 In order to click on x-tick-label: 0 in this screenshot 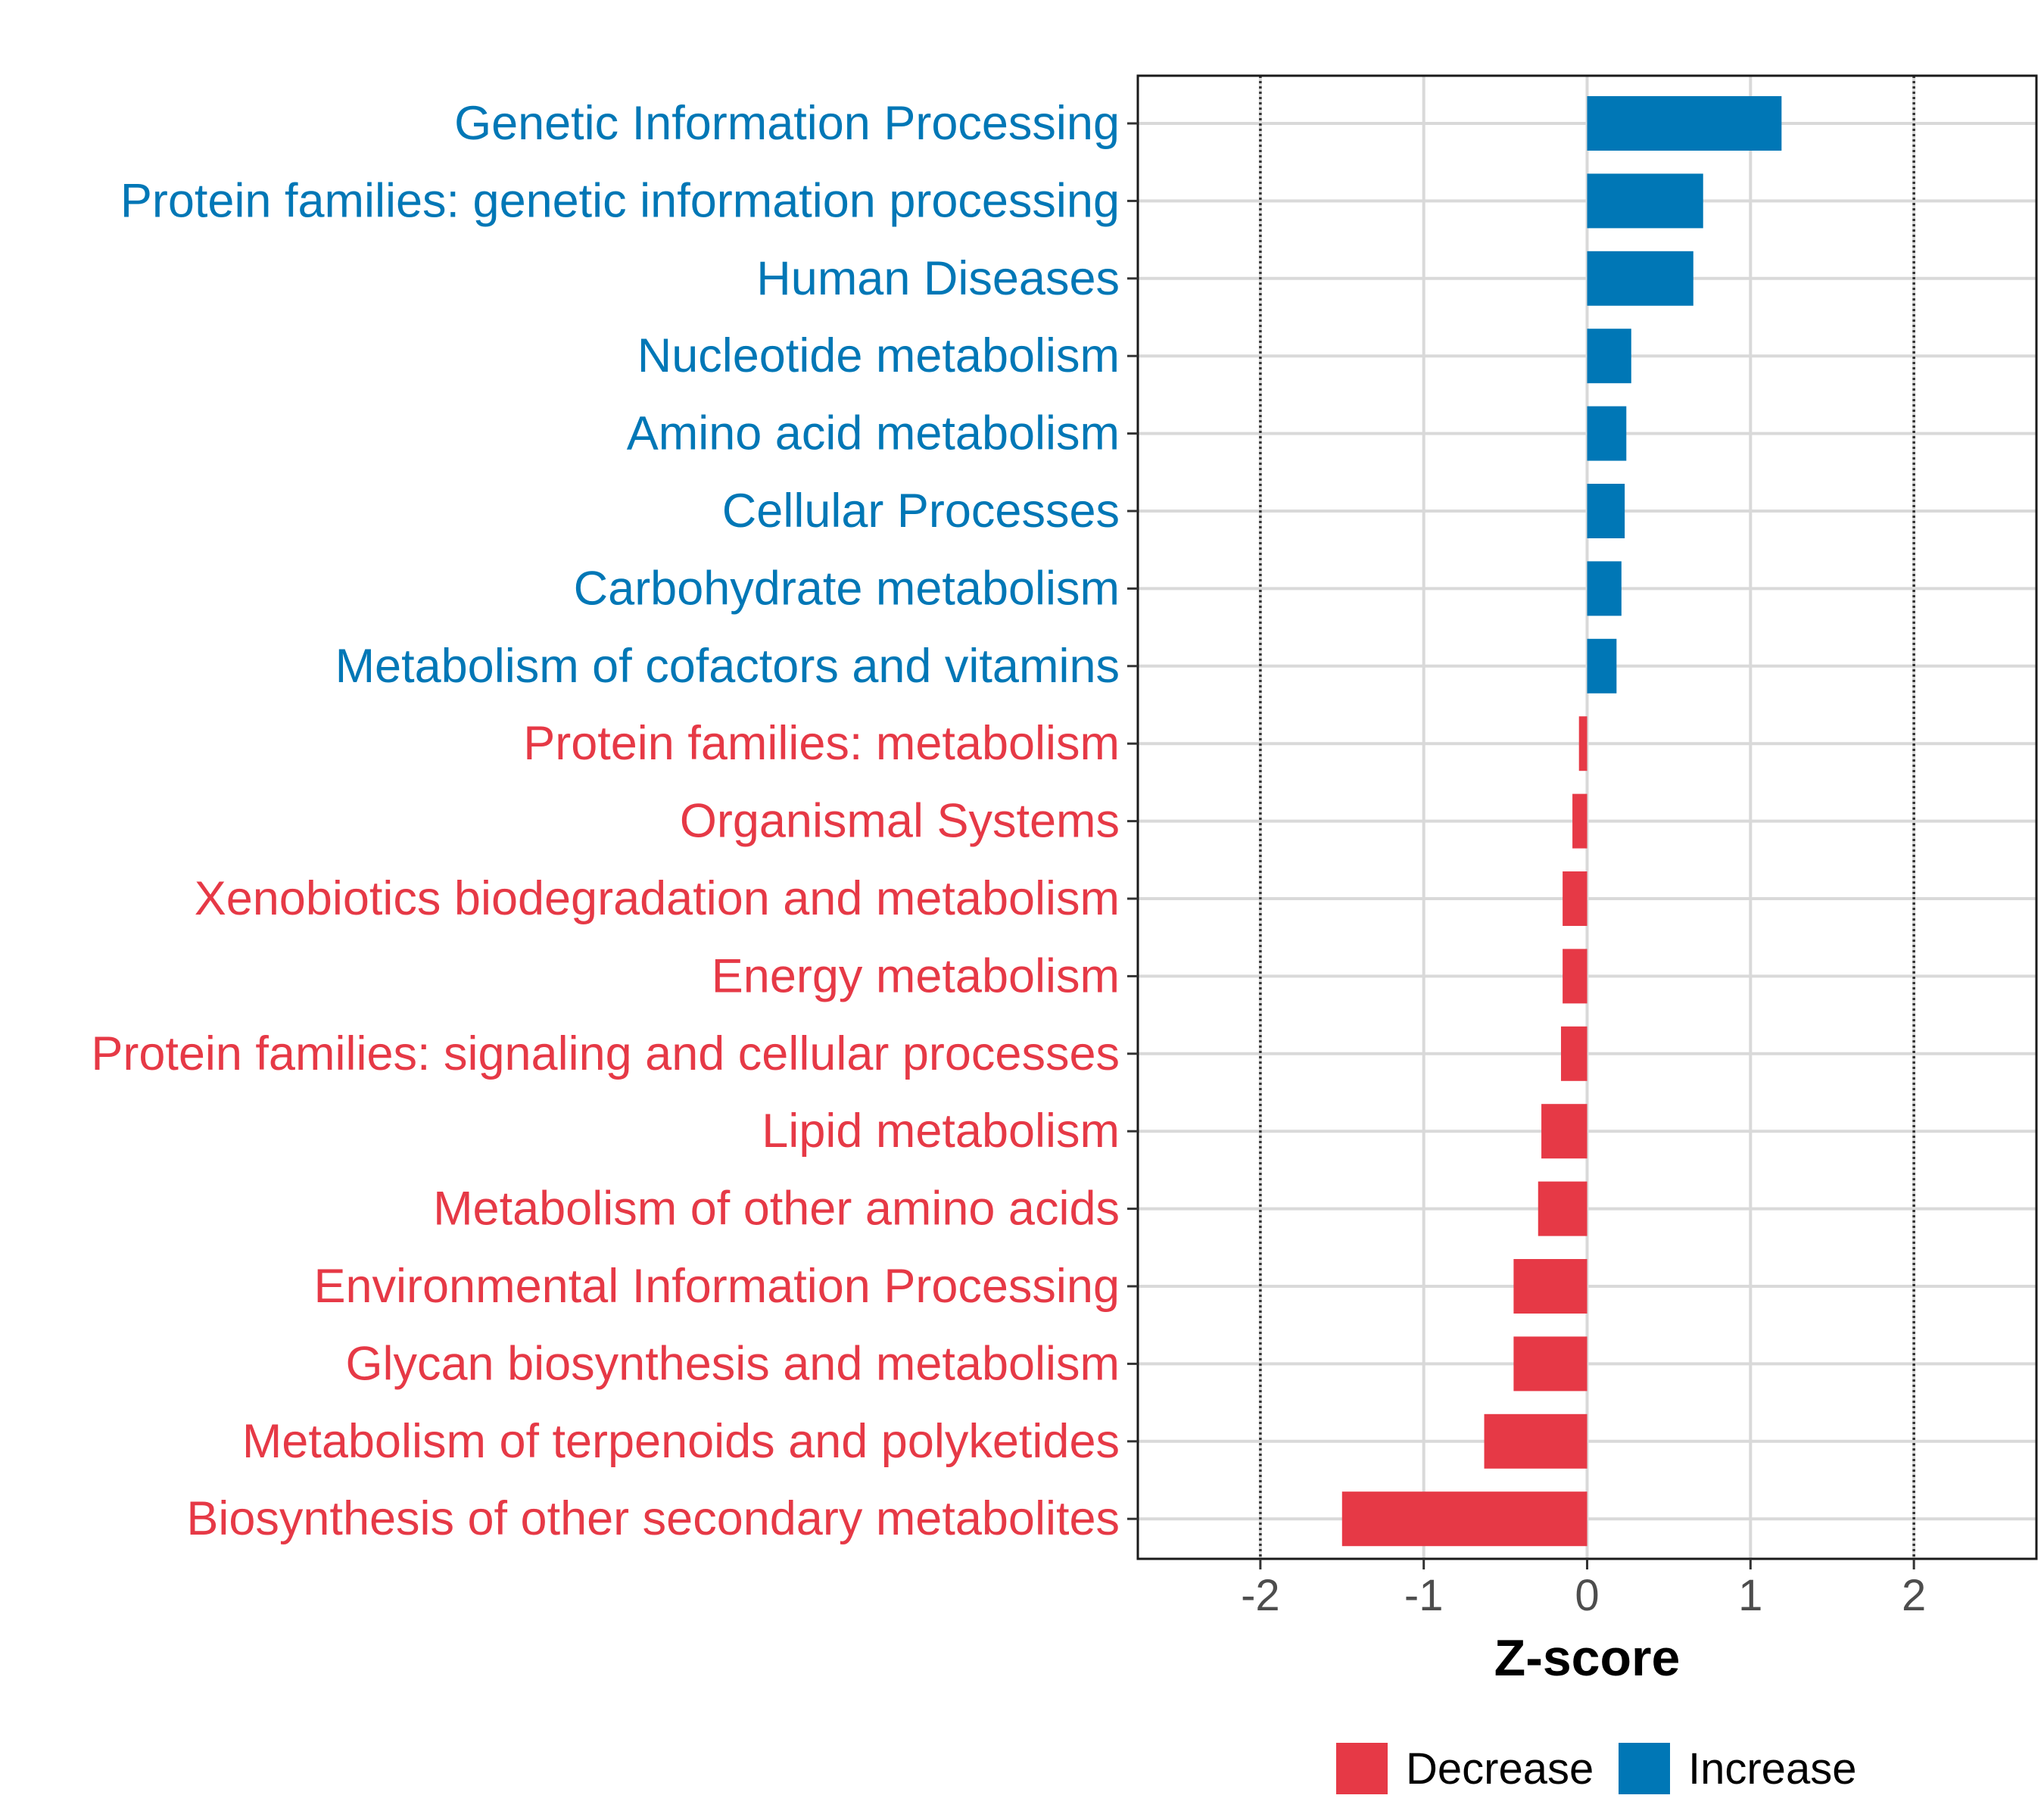, I will do `click(1587, 1595)`.